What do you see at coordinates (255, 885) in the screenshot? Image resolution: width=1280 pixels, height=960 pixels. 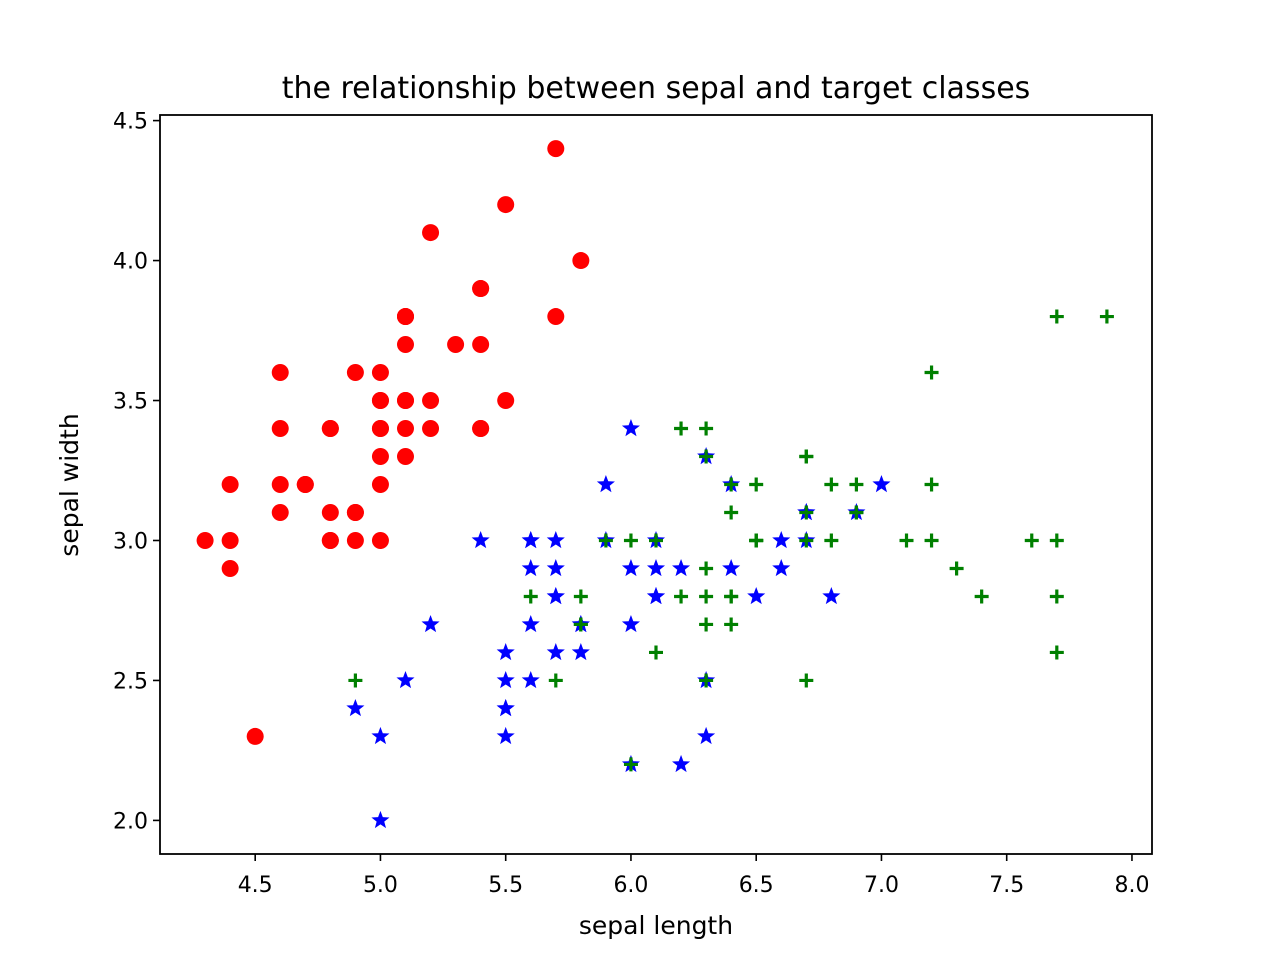 I see `x-tick-label: 4.5` at bounding box center [255, 885].